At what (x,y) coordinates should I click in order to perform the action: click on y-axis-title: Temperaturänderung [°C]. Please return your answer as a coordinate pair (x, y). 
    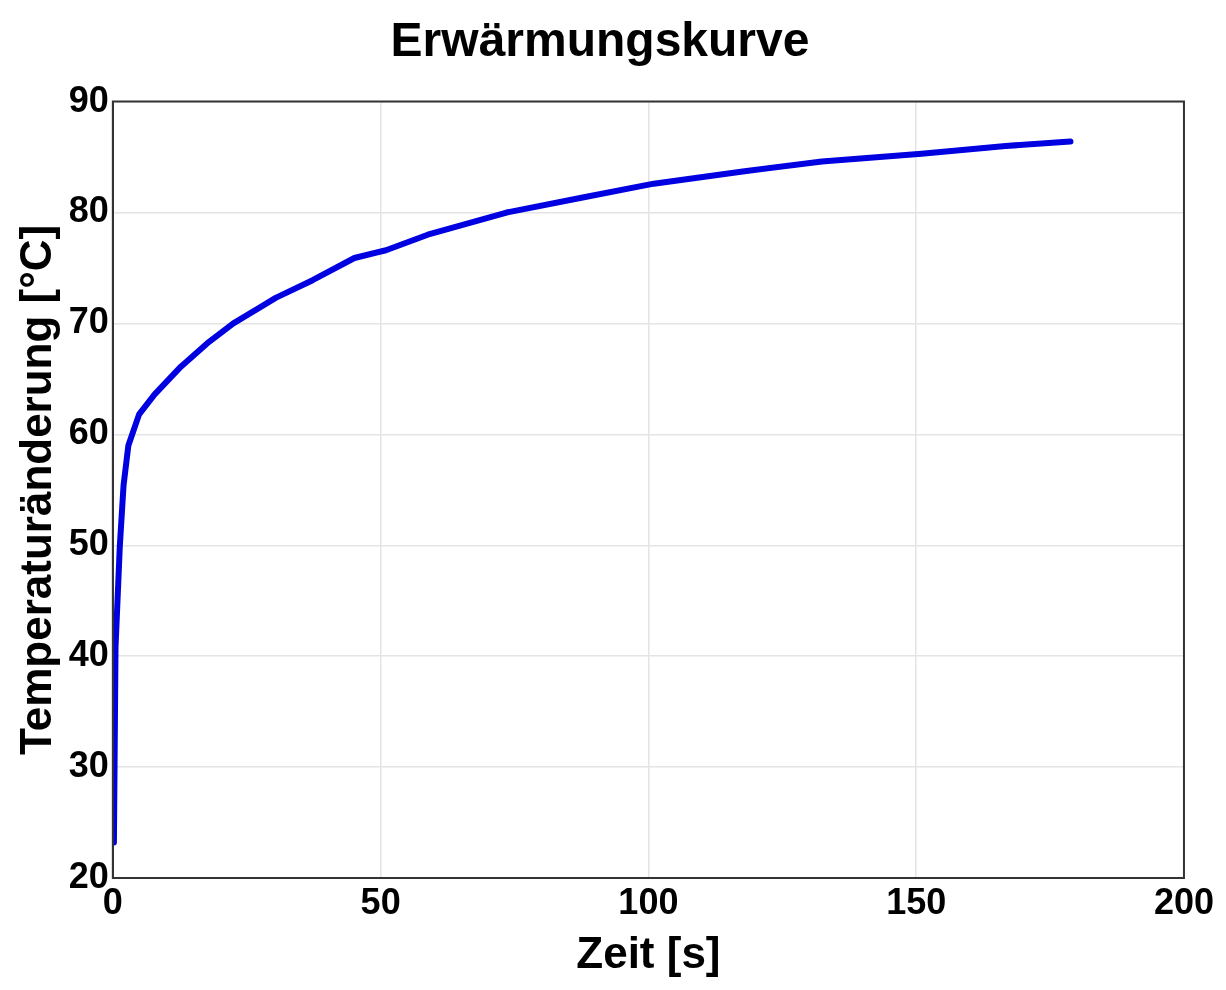
    Looking at the image, I should click on (35, 489).